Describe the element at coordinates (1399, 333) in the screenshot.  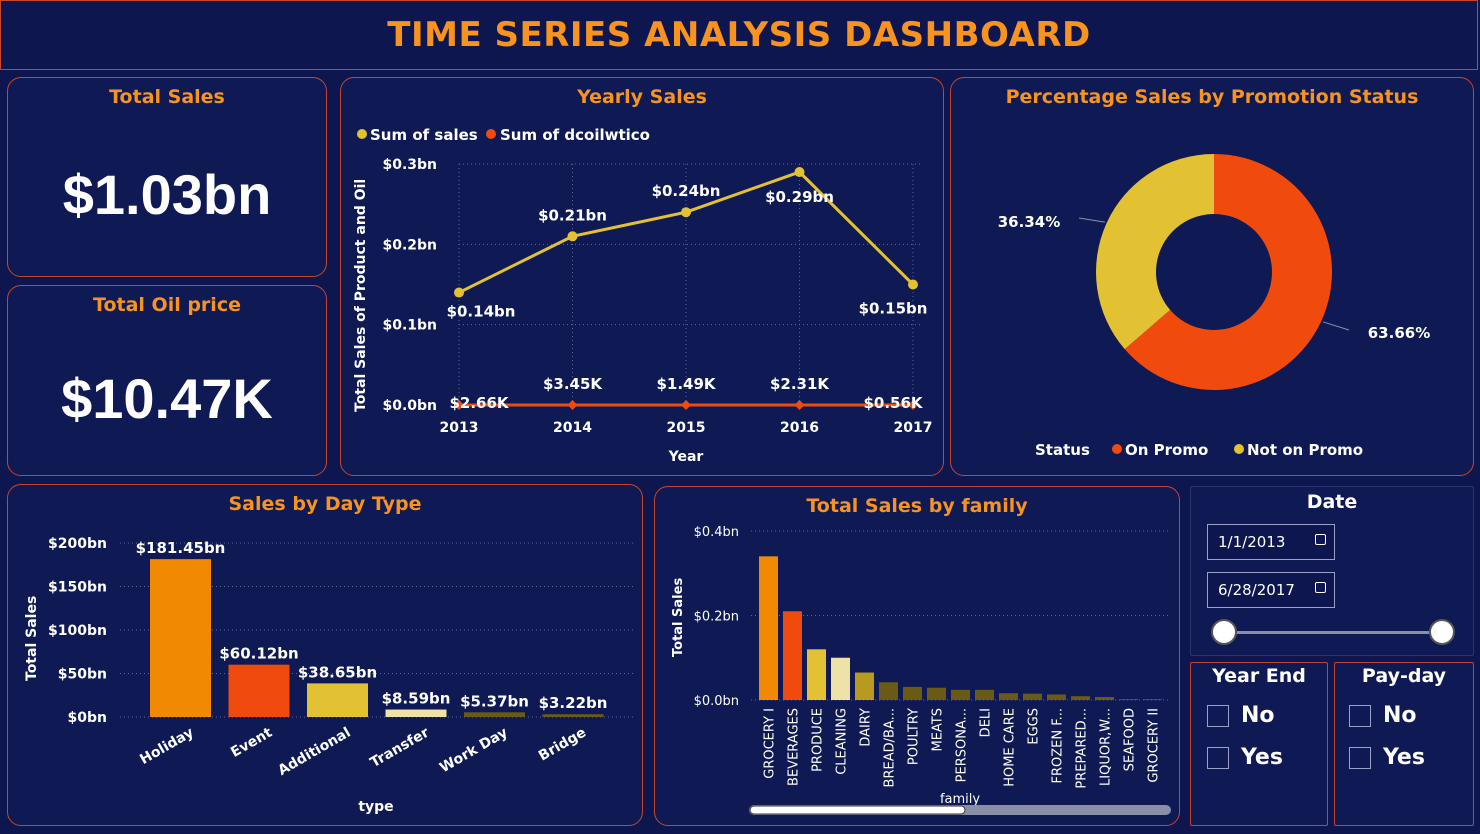
I see `donut-percent-label: 63.66%` at that location.